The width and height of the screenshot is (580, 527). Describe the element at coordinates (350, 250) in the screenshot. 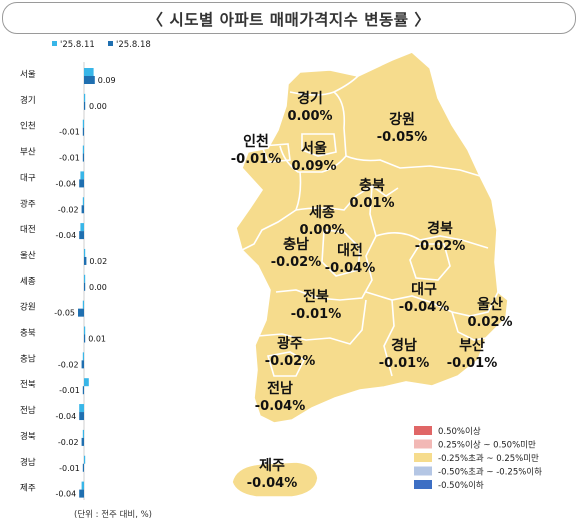

I see `map-region-name: 대전` at that location.